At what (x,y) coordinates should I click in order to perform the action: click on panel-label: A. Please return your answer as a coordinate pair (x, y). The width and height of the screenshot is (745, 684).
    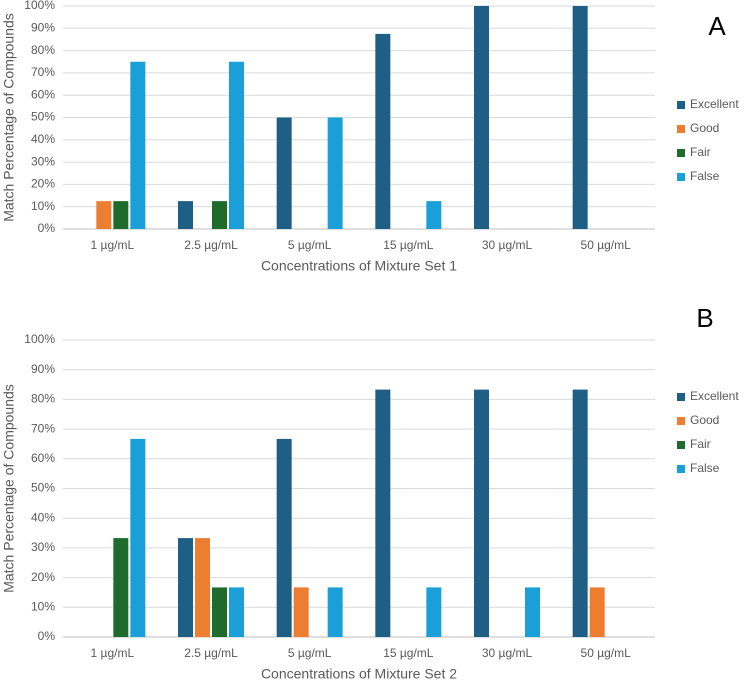
    Looking at the image, I should click on (717, 26).